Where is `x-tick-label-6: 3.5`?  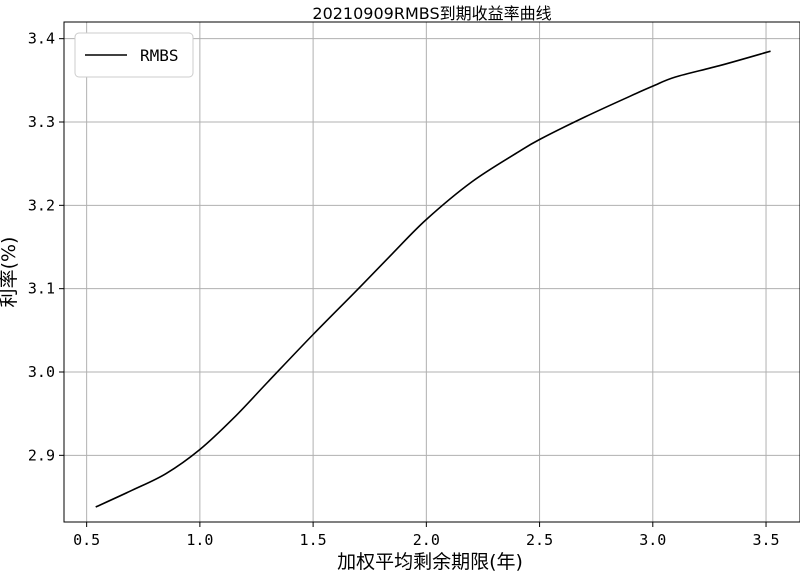
x-tick-label-6: 3.5 is located at coordinates (765, 540).